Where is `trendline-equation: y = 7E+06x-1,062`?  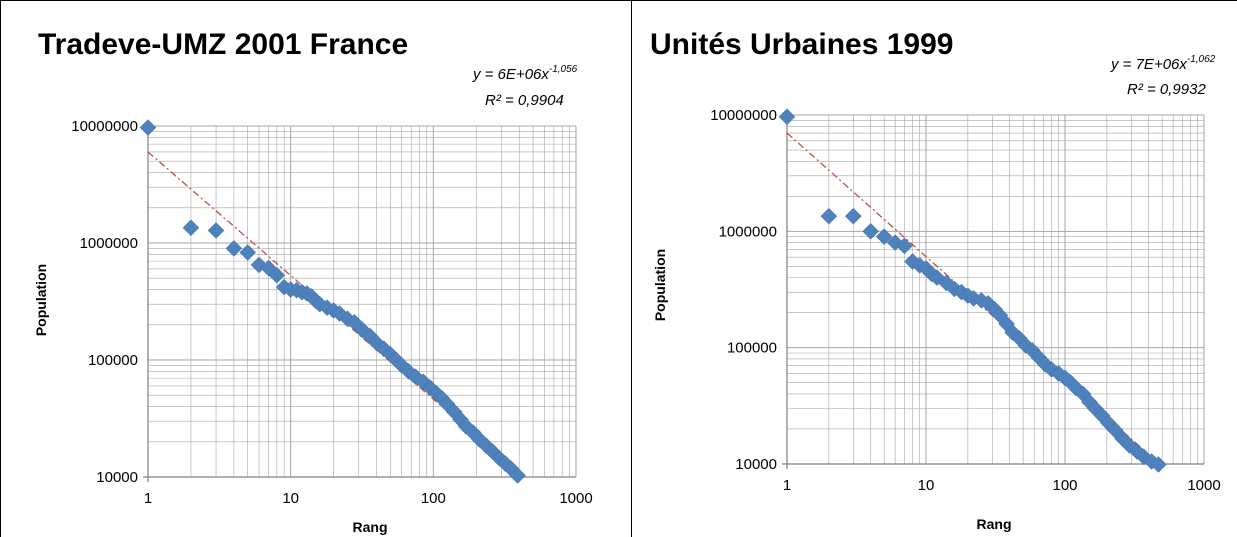
trendline-equation: y = 7E+06x-1,062 is located at coordinates (1163, 63).